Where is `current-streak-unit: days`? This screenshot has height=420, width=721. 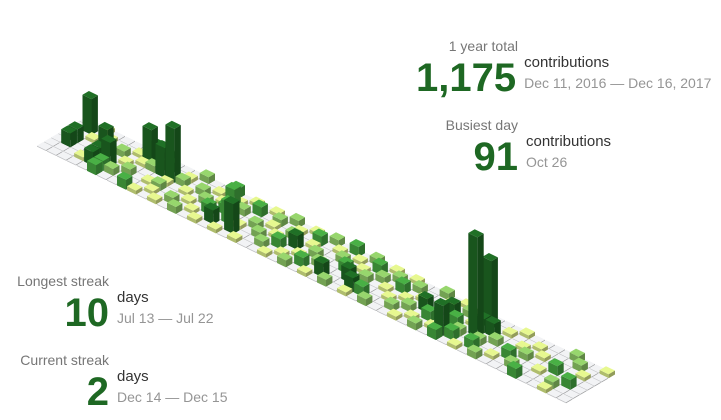
current-streak-unit: days is located at coordinates (133, 376).